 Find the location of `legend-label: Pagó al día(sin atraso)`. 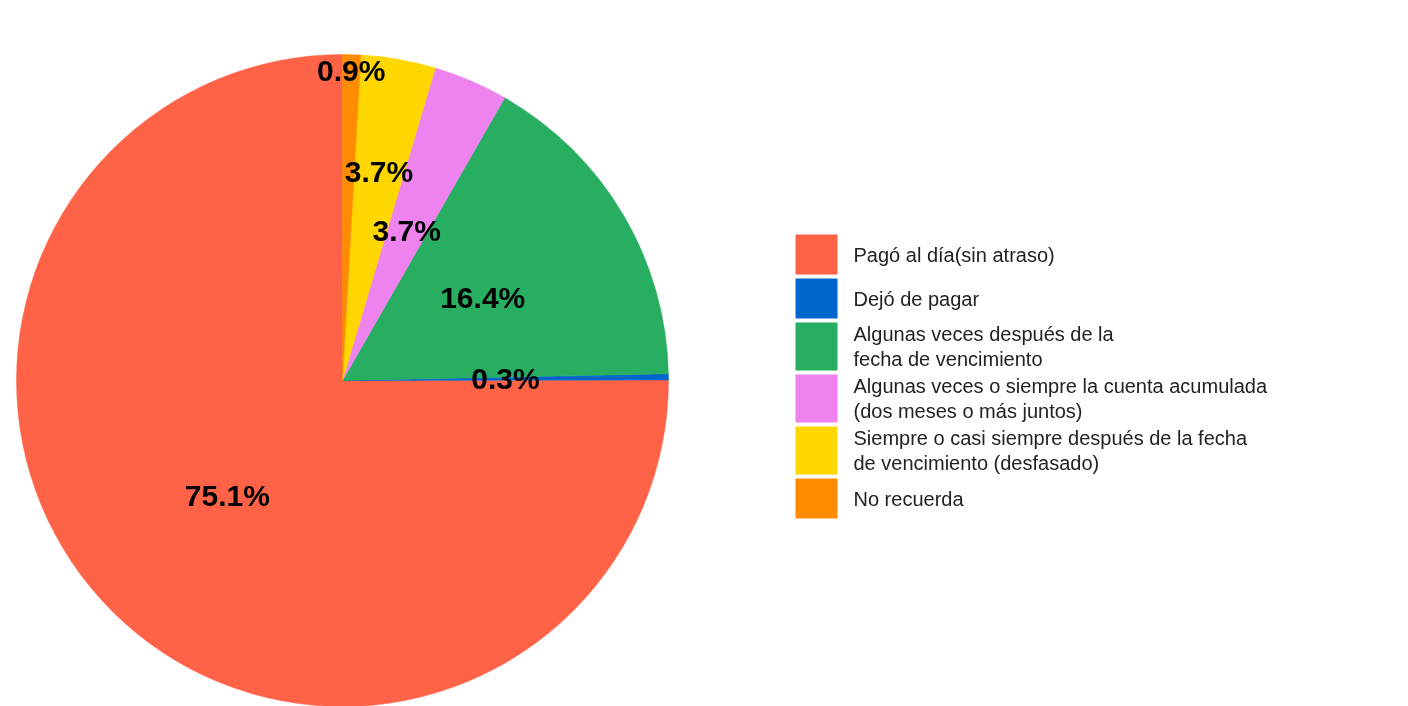

legend-label: Pagó al día(sin atraso) is located at coordinates (954, 254).